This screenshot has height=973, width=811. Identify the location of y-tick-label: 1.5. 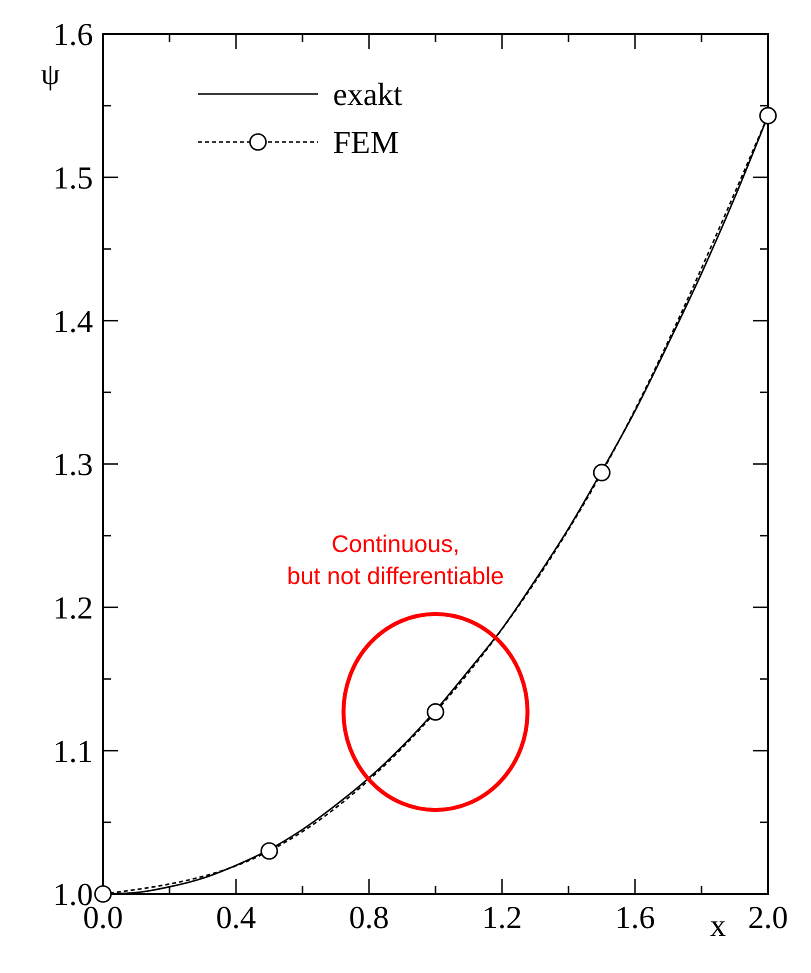
(73, 178).